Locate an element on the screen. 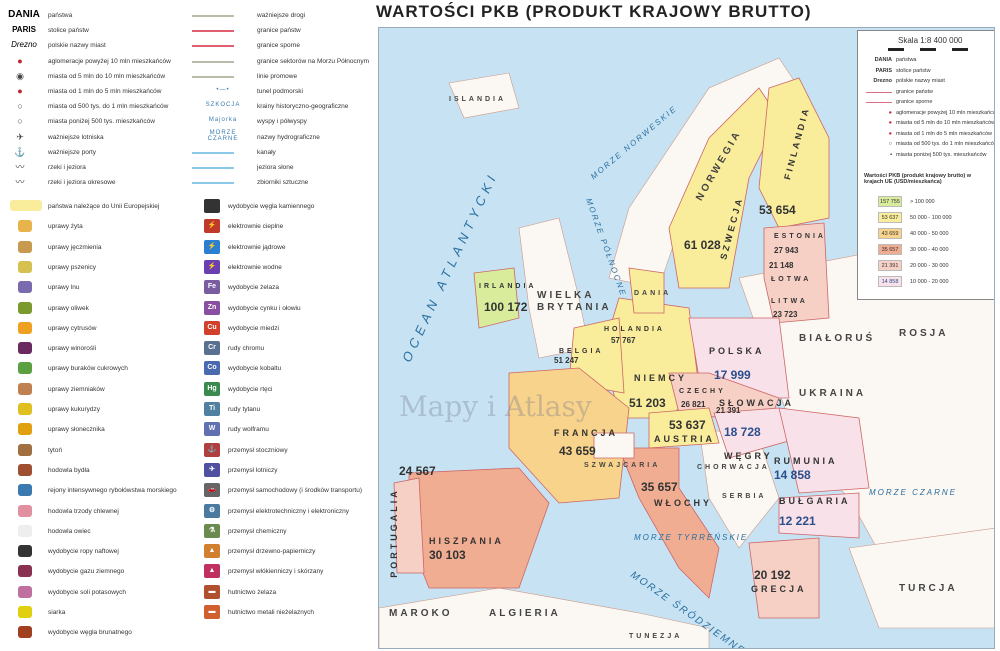 The width and height of the screenshot is (1000, 651). shape-baltics is located at coordinates (796, 273).